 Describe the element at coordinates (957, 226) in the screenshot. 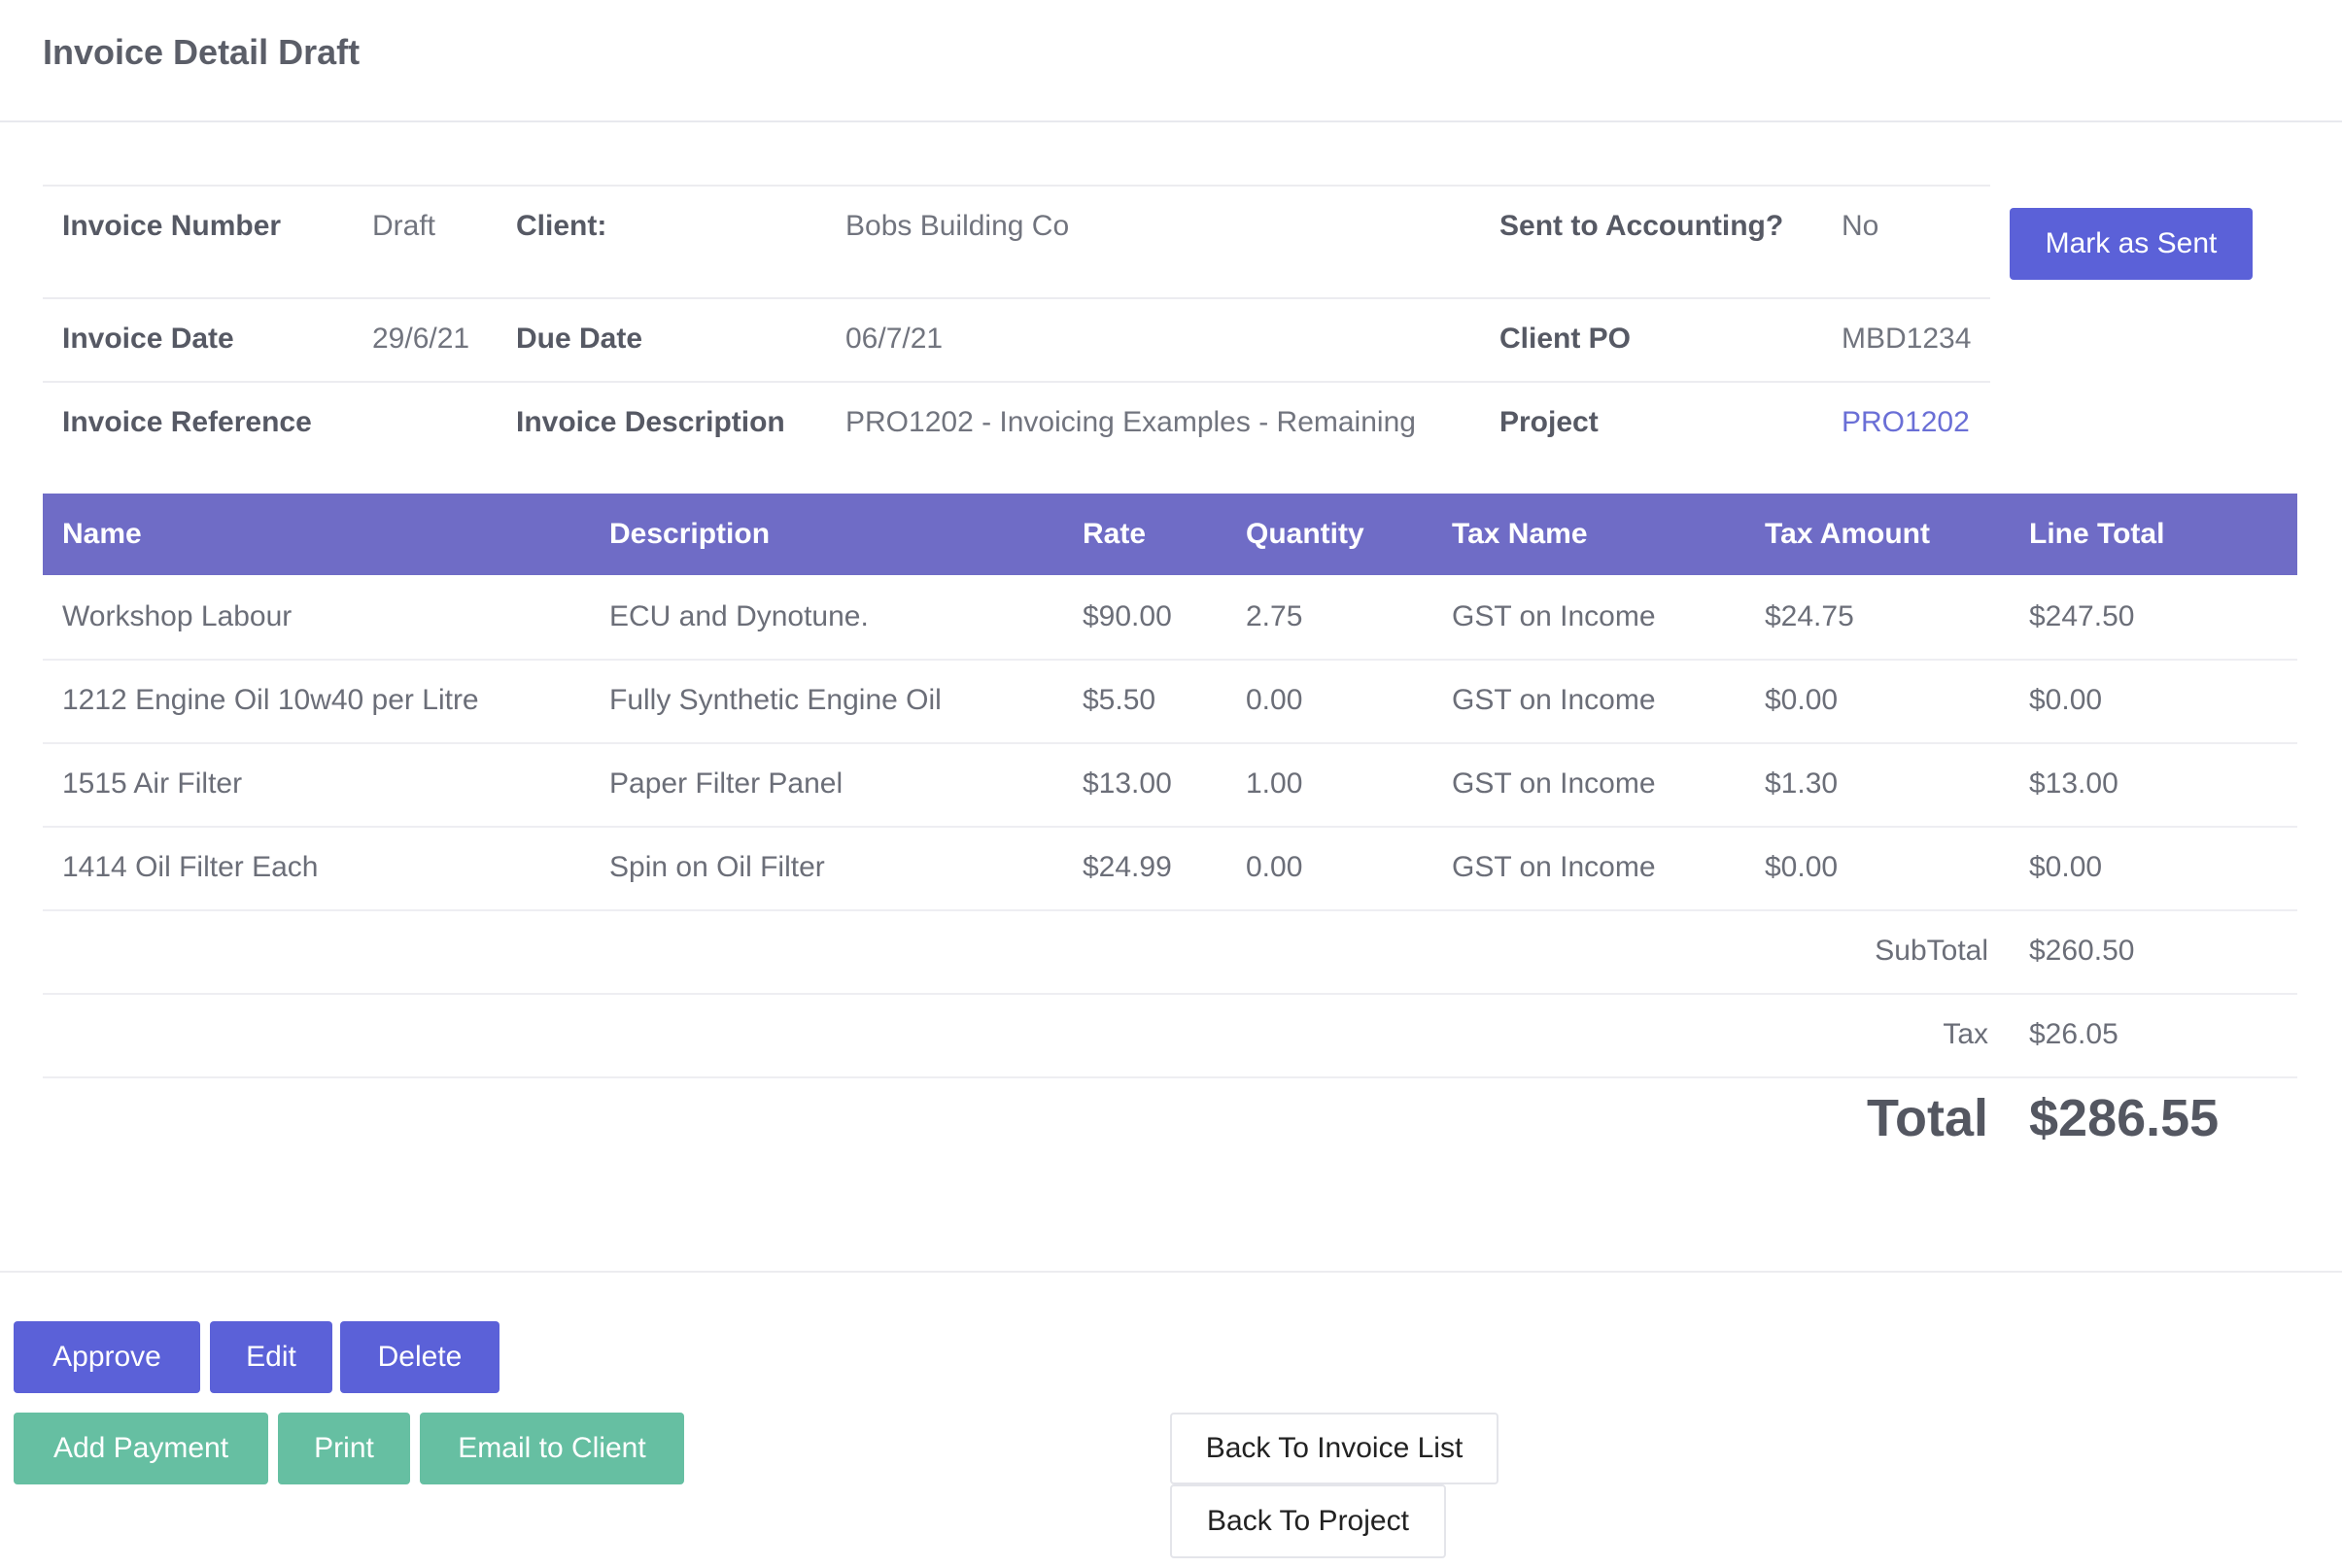

I see `client-value: Bobs Building Co` at that location.